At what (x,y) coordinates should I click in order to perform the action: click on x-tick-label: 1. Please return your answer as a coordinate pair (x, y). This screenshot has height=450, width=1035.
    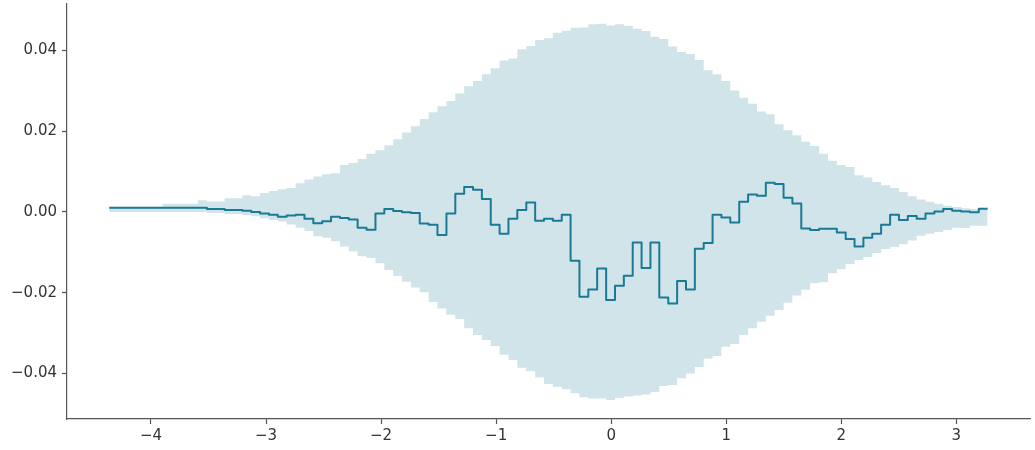
    Looking at the image, I should click on (726, 434).